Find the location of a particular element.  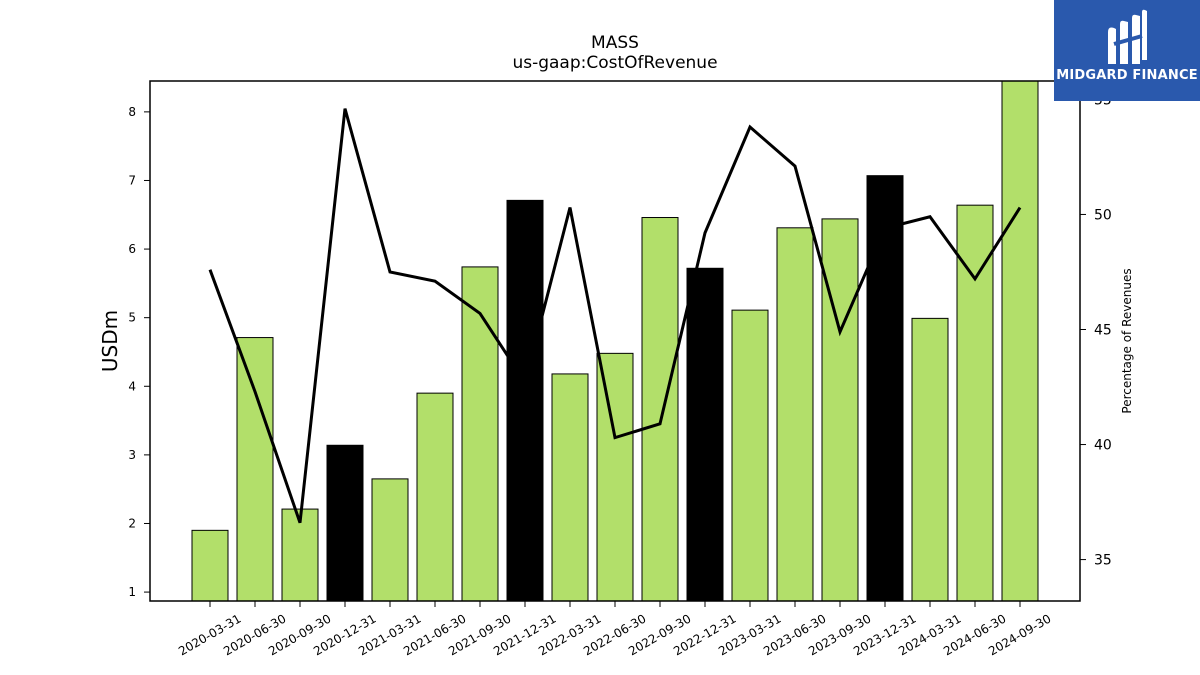

right-axis-label: Percentage of Revenues is located at coordinates (1127, 340).